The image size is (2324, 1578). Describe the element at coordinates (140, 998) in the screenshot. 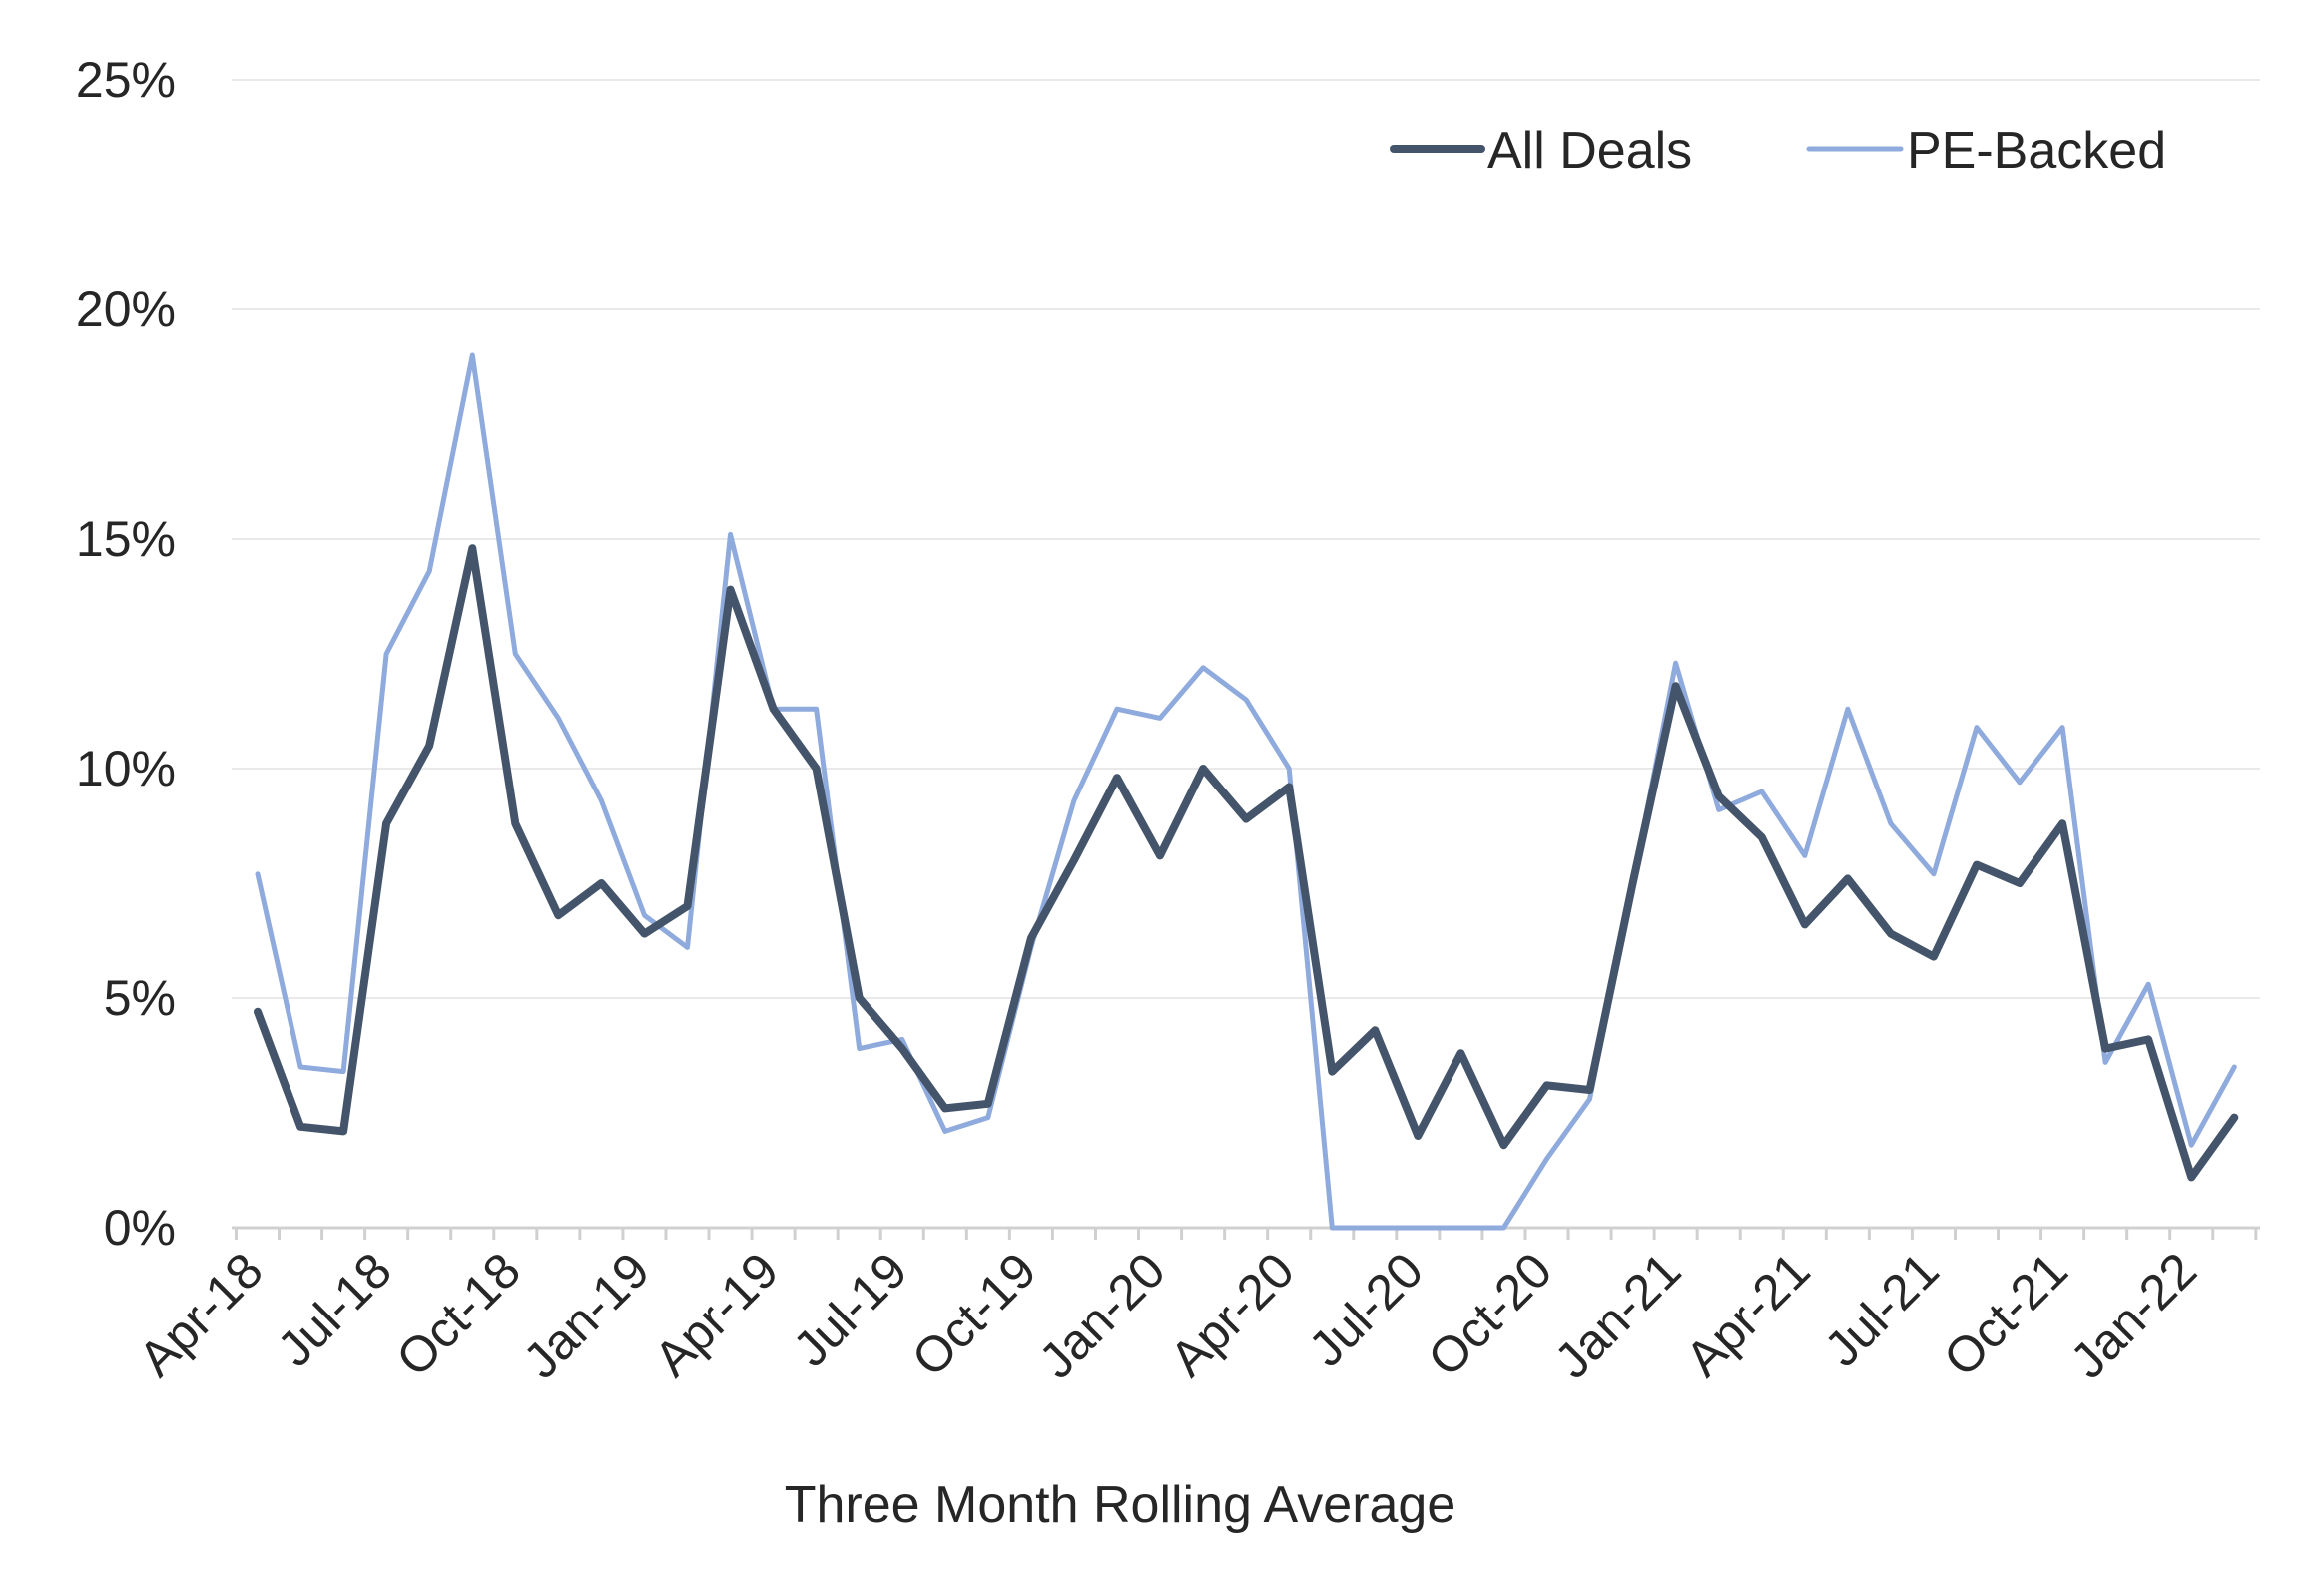

I see `y-tick-label: 5%` at that location.